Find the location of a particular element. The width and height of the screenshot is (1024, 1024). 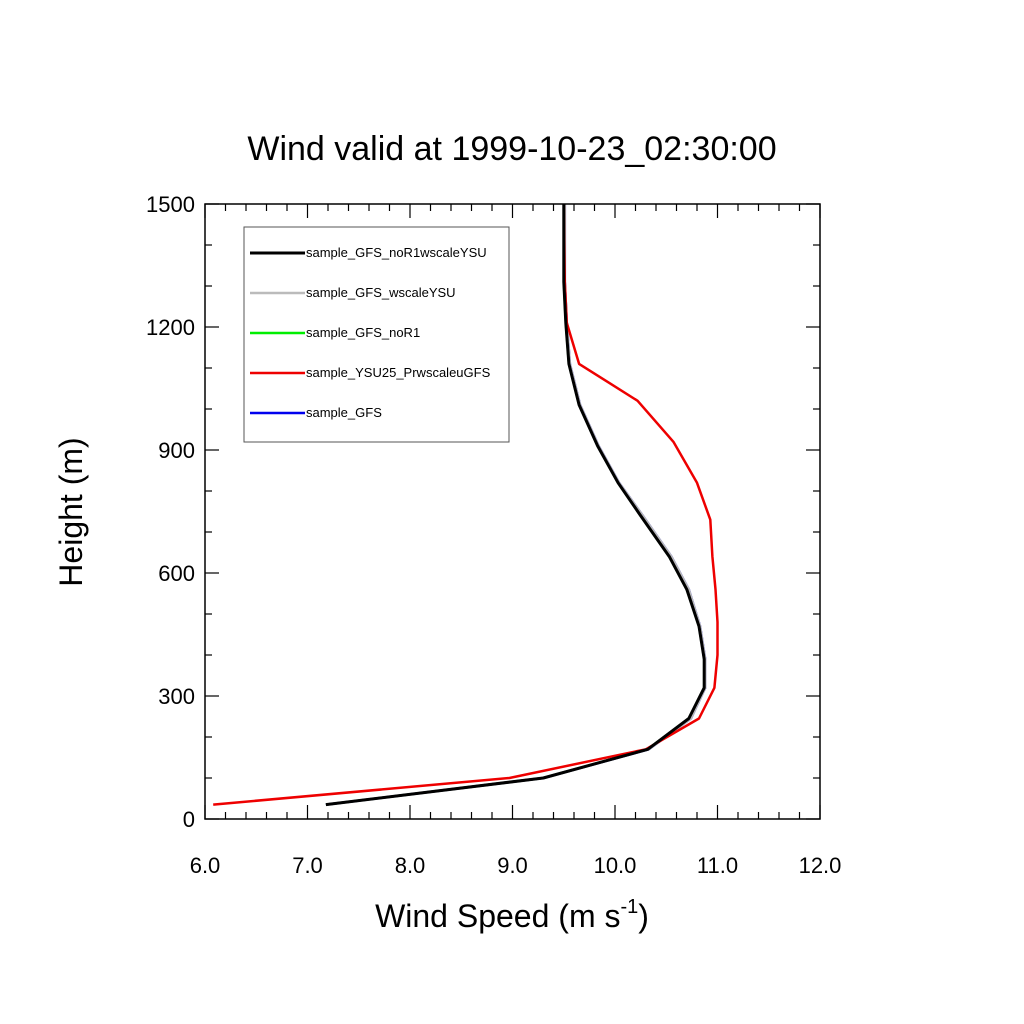

x-axis-title: Wind Speed (m s-1) is located at coordinates (512, 915).